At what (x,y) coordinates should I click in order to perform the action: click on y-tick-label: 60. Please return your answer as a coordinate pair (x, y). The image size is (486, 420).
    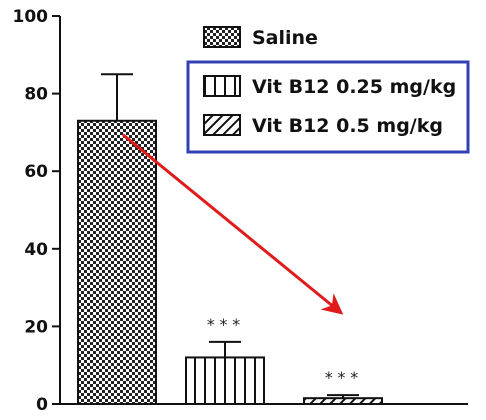
    Looking at the image, I should click on (36, 172).